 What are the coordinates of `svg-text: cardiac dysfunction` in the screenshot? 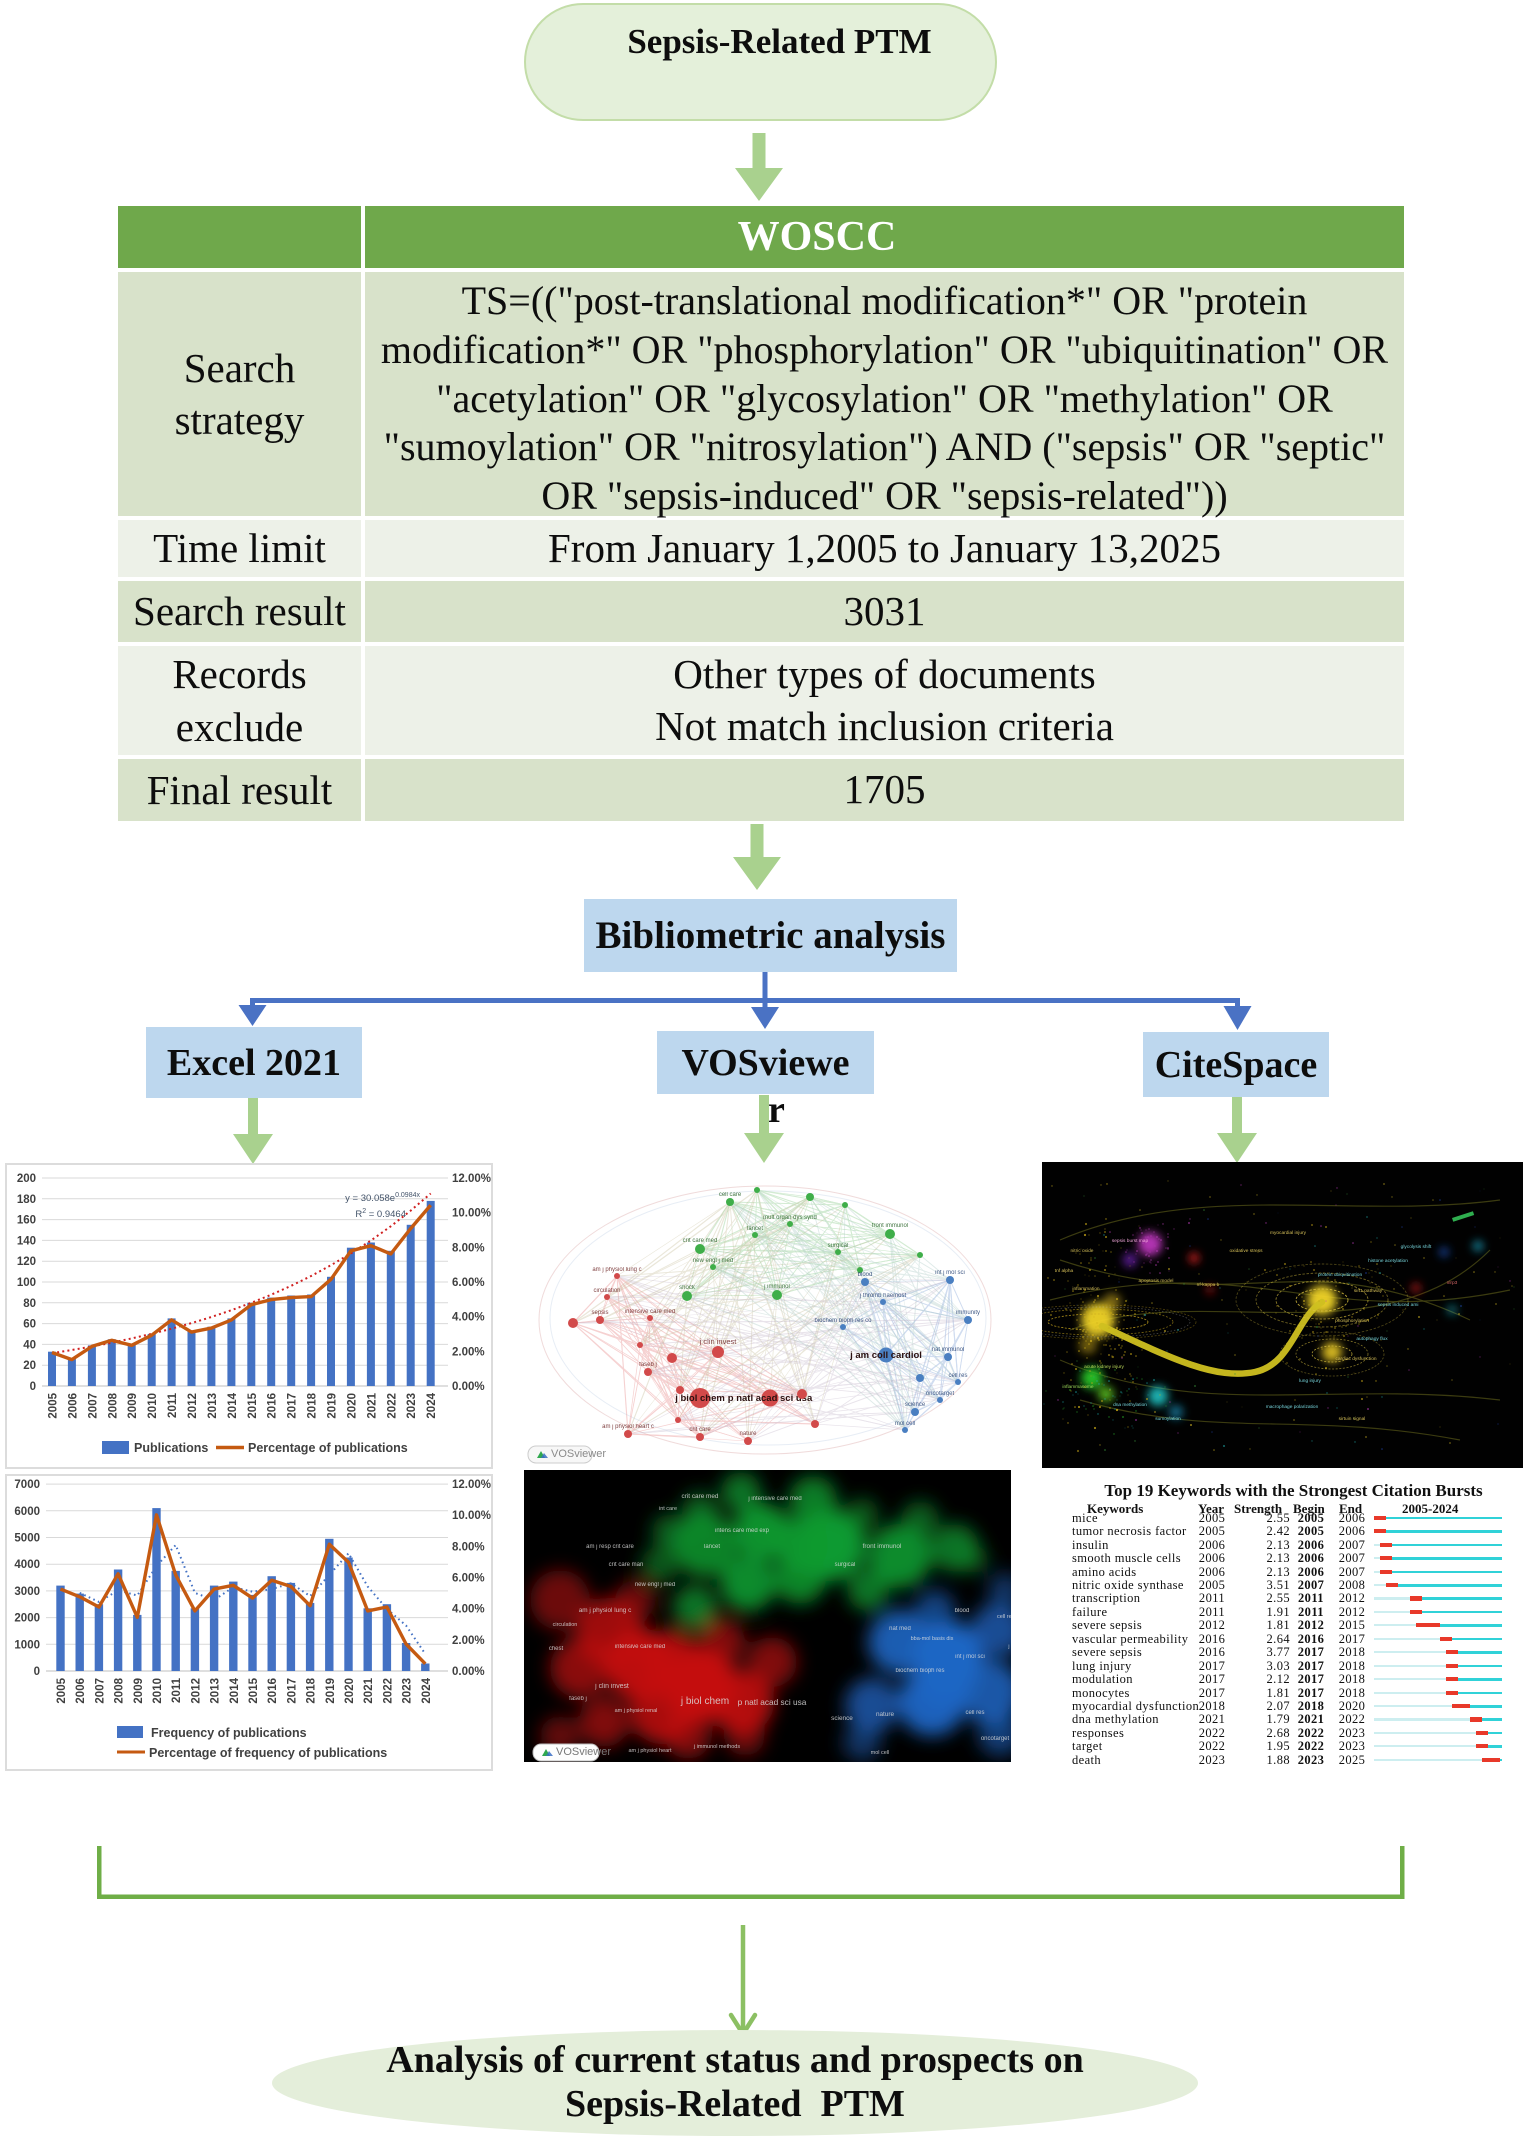 It's located at (1355, 1359).